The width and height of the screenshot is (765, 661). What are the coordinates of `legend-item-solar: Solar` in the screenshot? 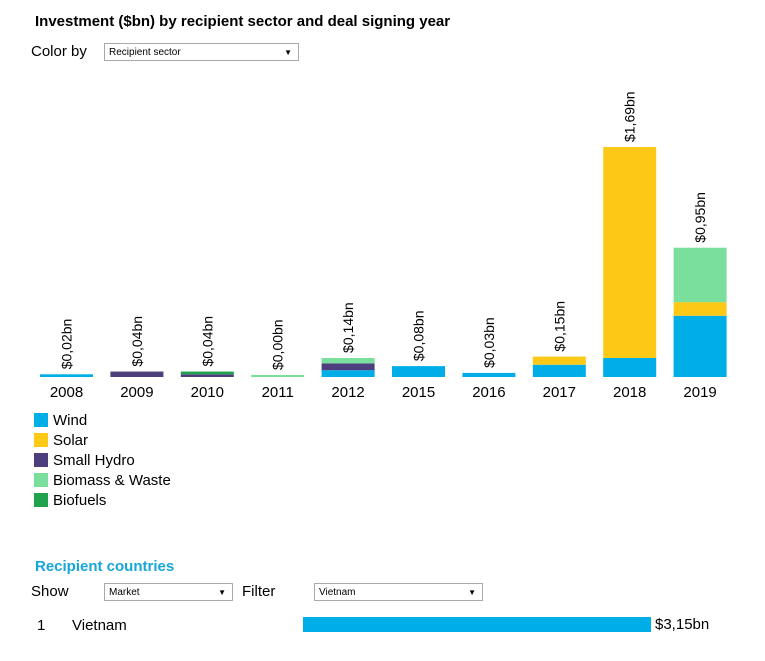 It's located at (102, 440).